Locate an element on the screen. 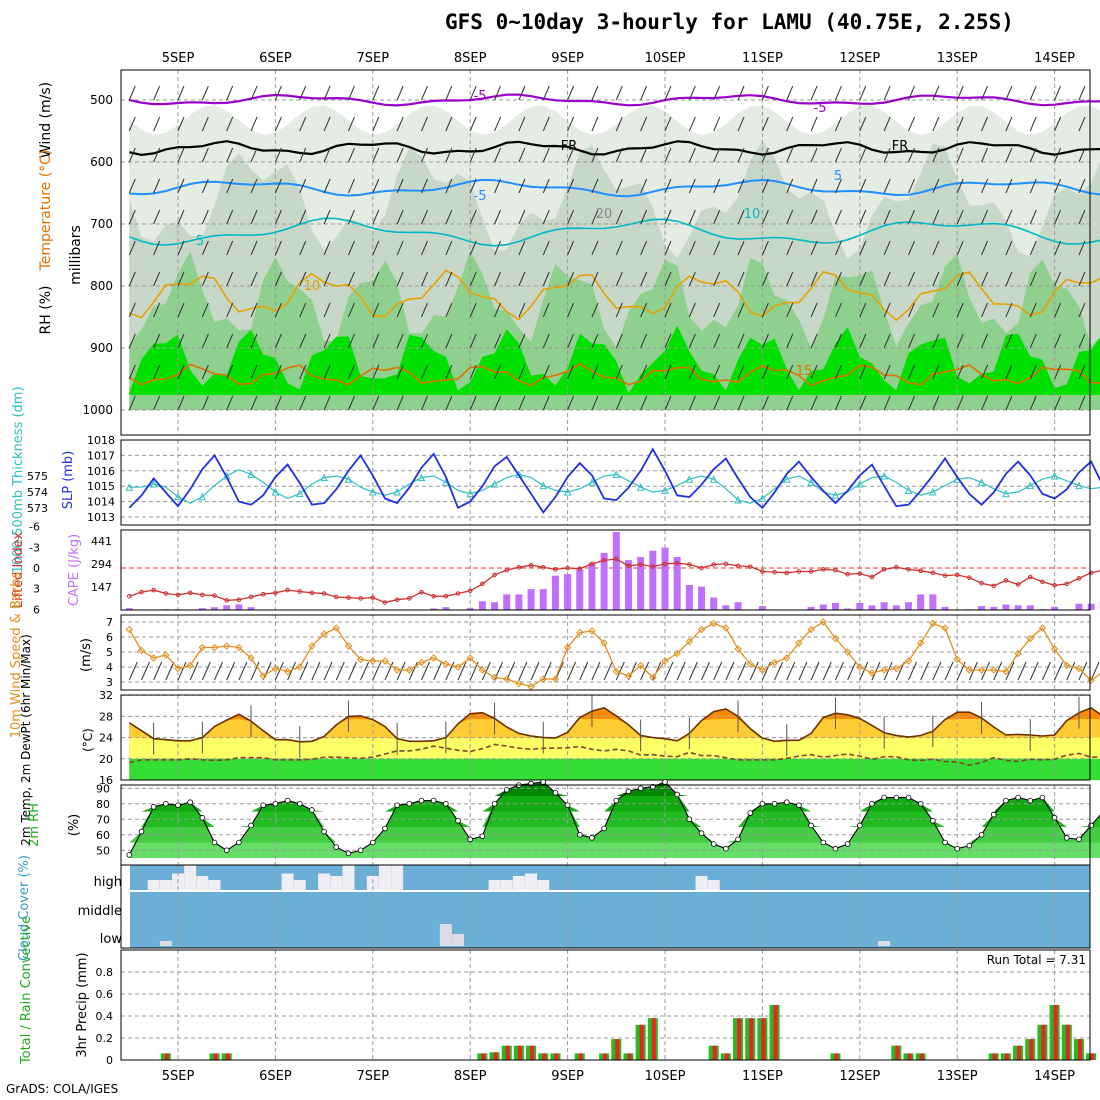 The height and width of the screenshot is (1100, 1100). precip-tick: 0.6 is located at coordinates (105, 994).